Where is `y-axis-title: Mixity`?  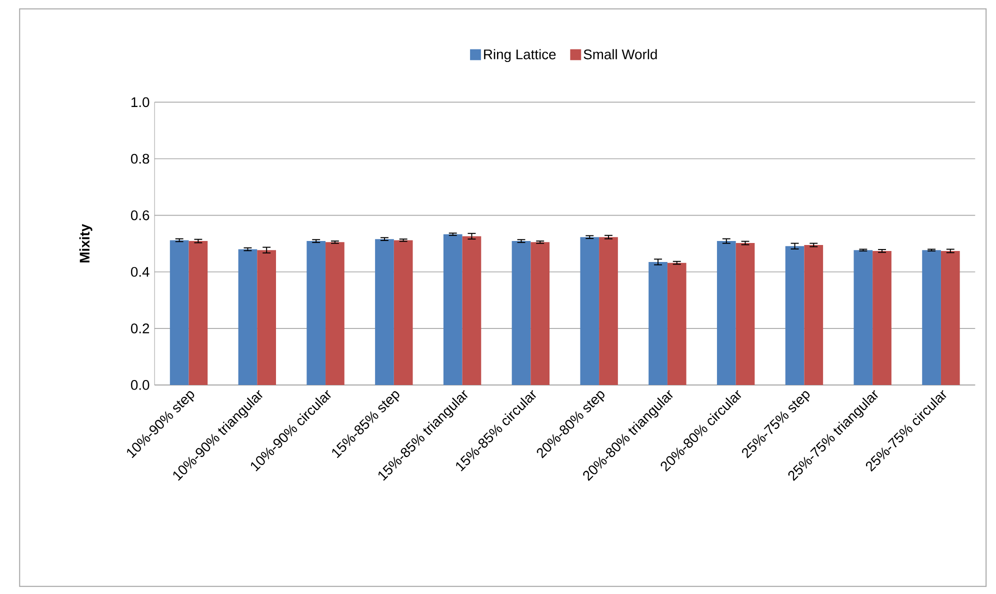 y-axis-title: Mixity is located at coordinates (85, 243).